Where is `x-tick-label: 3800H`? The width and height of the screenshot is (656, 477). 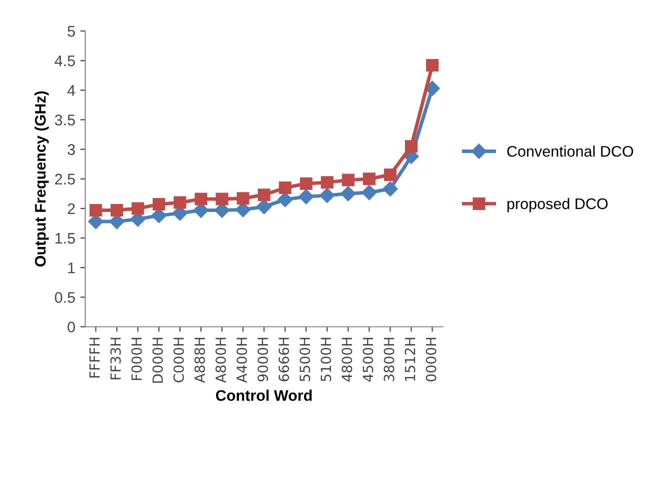
x-tick-label: 3800H is located at coordinates (389, 360).